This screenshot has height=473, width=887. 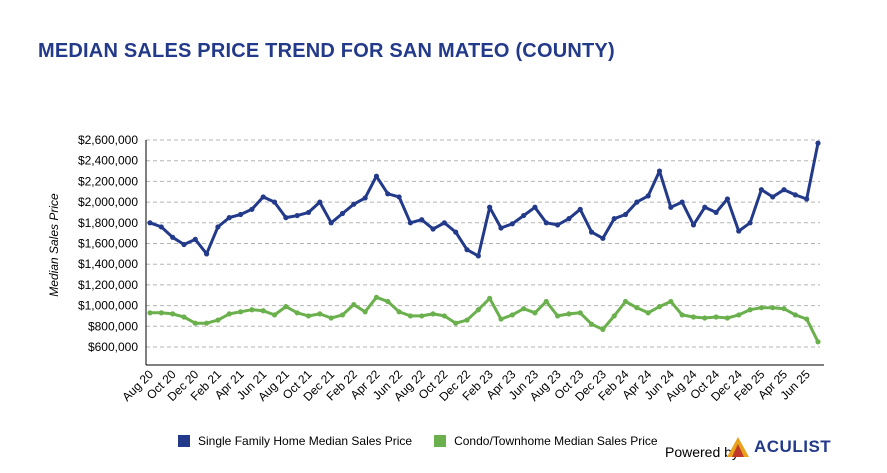 What do you see at coordinates (778, 447) in the screenshot?
I see `aculist-logo: ACULIST` at bounding box center [778, 447].